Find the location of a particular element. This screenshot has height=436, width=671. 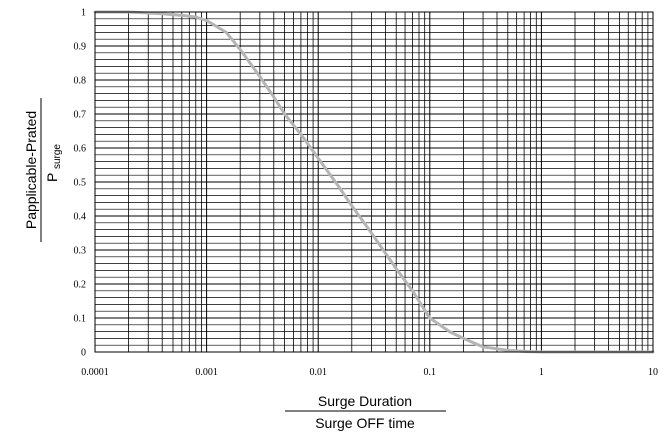

y-tick-label: 0.7 is located at coordinates (80, 115).